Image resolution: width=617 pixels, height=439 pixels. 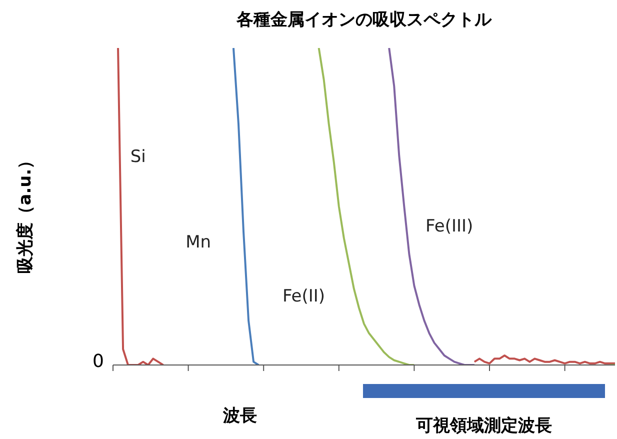 What do you see at coordinates (304, 296) in the screenshot?
I see `series-label: Fe(II)` at bounding box center [304, 296].